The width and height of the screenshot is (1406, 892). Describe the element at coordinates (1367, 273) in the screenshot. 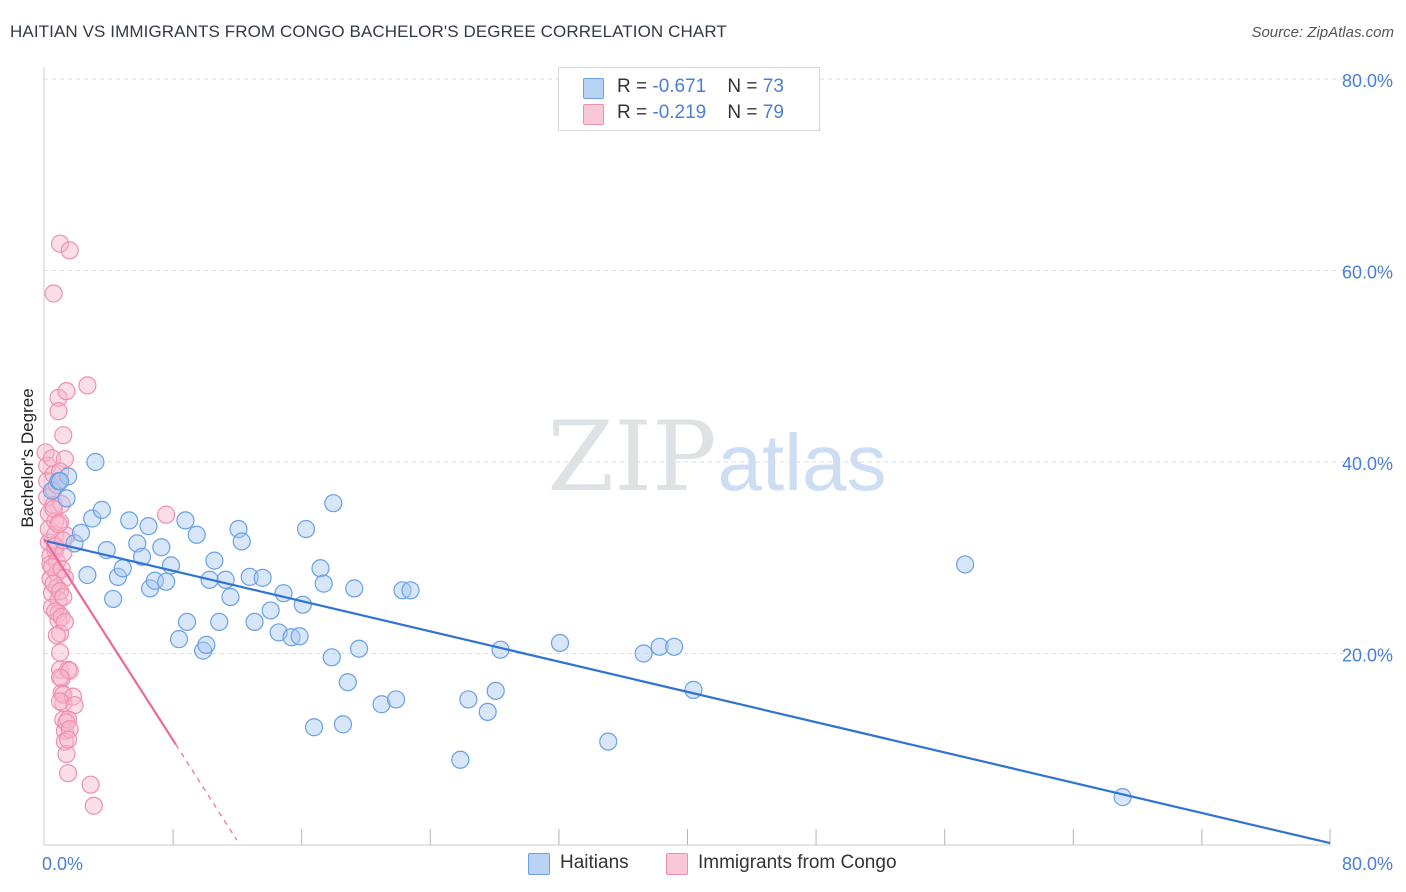

I see `y-tick-label: 60.0%` at that location.